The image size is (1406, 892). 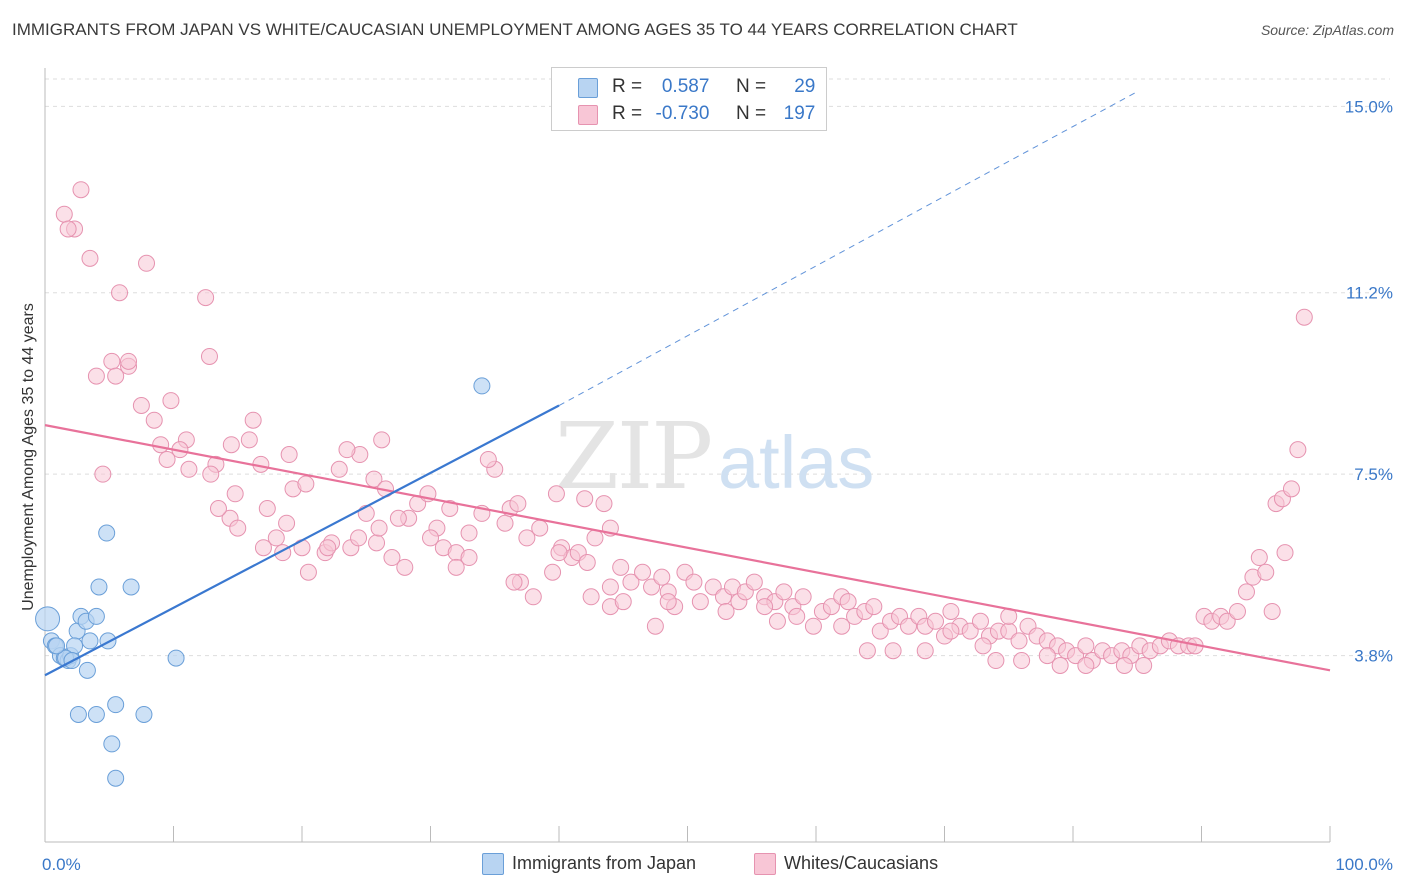 I want to click on y-tick-label: 11.2%, so click(x=1369, y=293).